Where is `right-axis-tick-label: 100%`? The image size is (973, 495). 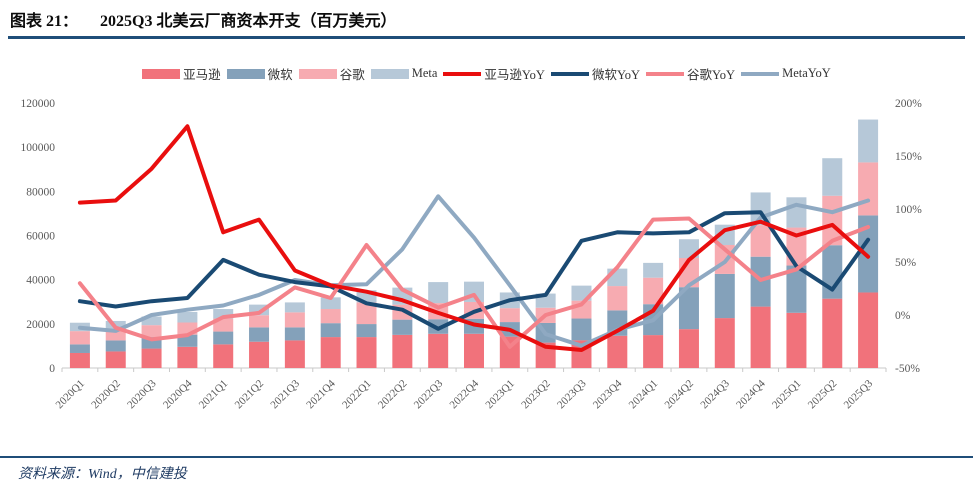 right-axis-tick-label: 100% is located at coordinates (908, 210).